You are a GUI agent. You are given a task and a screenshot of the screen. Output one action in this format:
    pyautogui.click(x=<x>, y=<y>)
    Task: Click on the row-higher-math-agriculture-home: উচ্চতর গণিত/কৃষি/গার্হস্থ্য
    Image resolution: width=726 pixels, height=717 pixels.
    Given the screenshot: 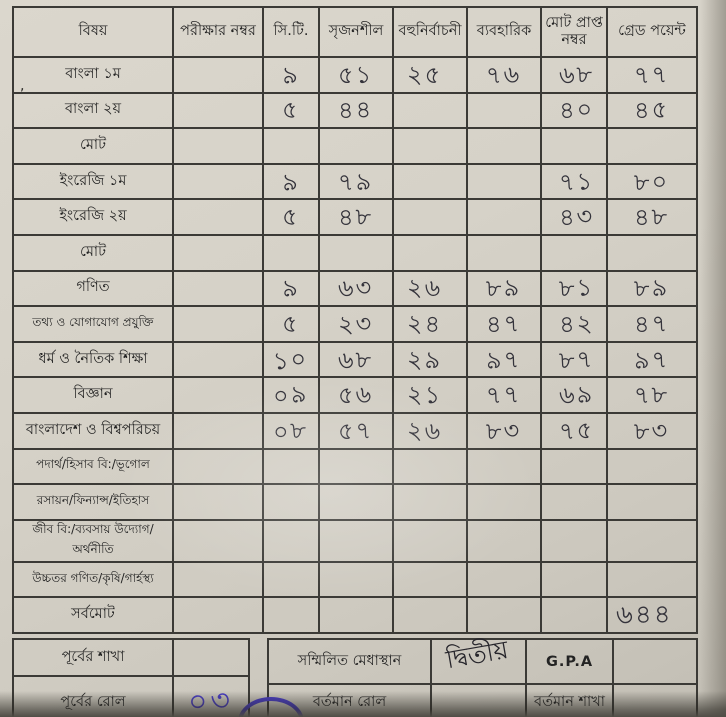 What is the action you would take?
    pyautogui.click(x=355, y=579)
    